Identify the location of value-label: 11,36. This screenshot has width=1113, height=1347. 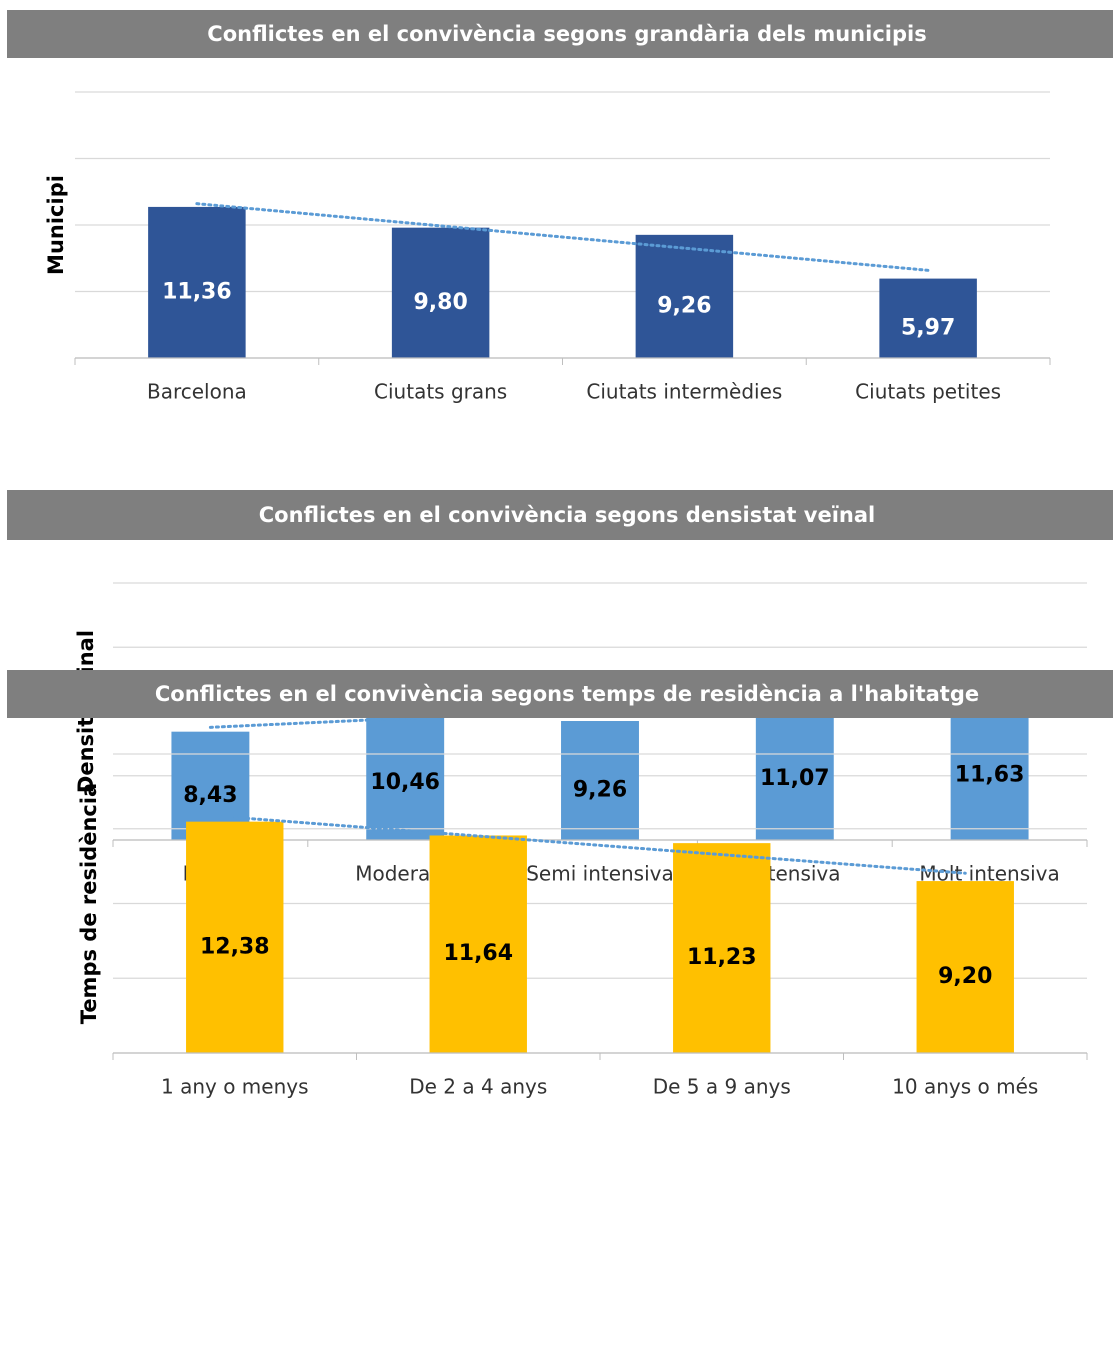
(197, 291).